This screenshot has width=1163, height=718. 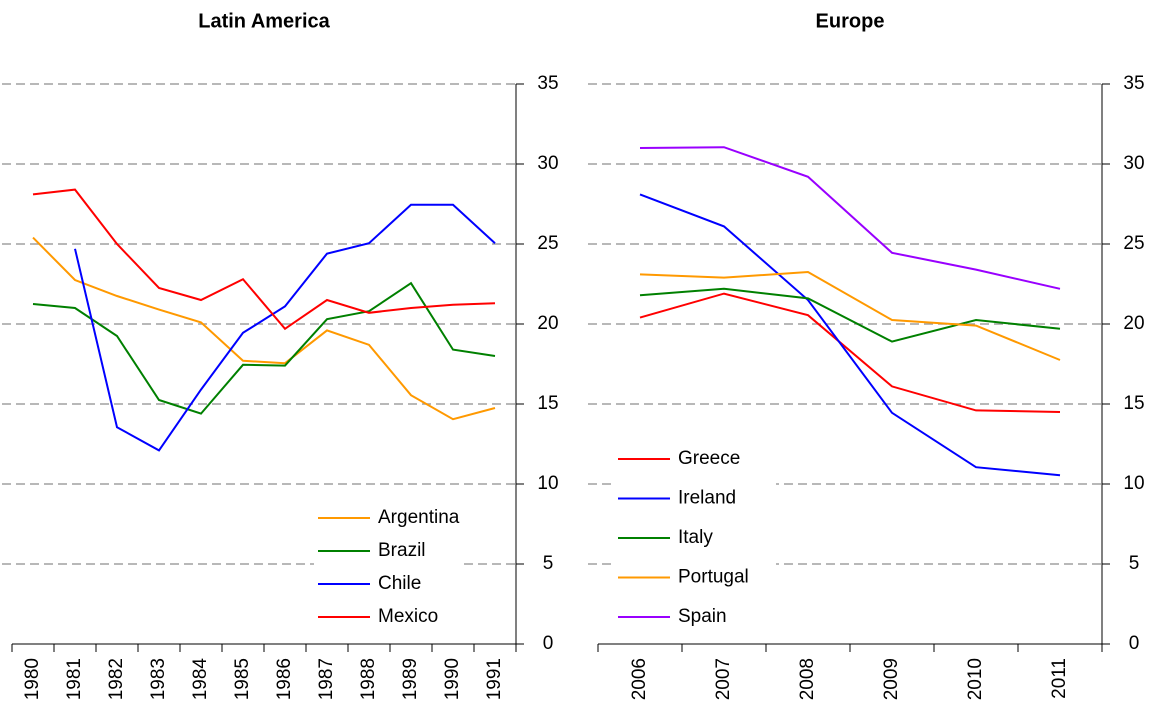 What do you see at coordinates (200, 679) in the screenshot?
I see `x-tick-label: 1984` at bounding box center [200, 679].